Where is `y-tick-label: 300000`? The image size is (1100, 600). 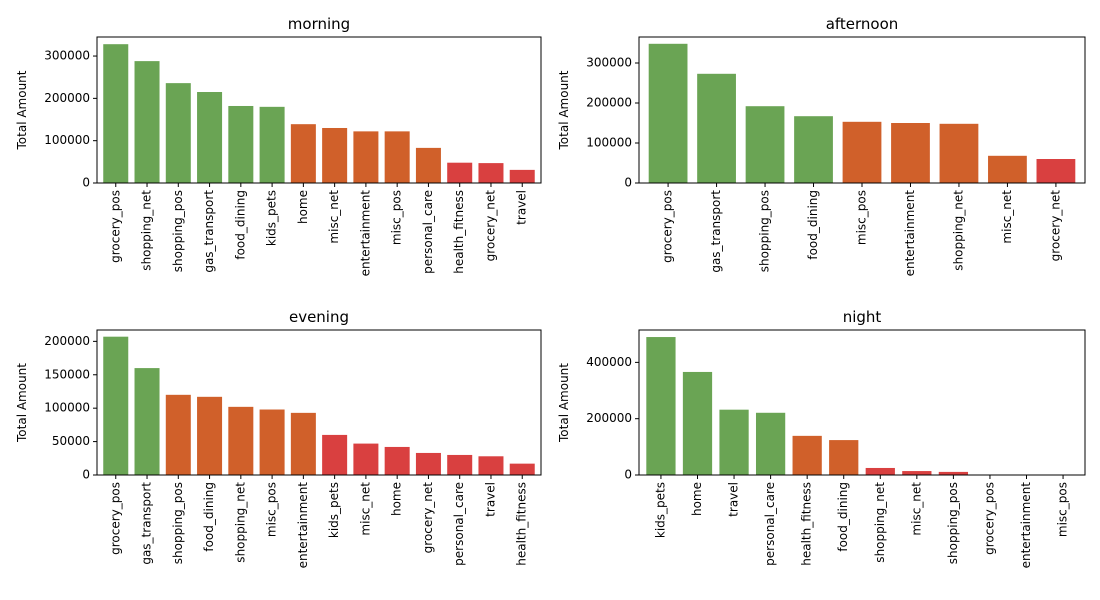 y-tick-label: 300000 is located at coordinates (67, 56).